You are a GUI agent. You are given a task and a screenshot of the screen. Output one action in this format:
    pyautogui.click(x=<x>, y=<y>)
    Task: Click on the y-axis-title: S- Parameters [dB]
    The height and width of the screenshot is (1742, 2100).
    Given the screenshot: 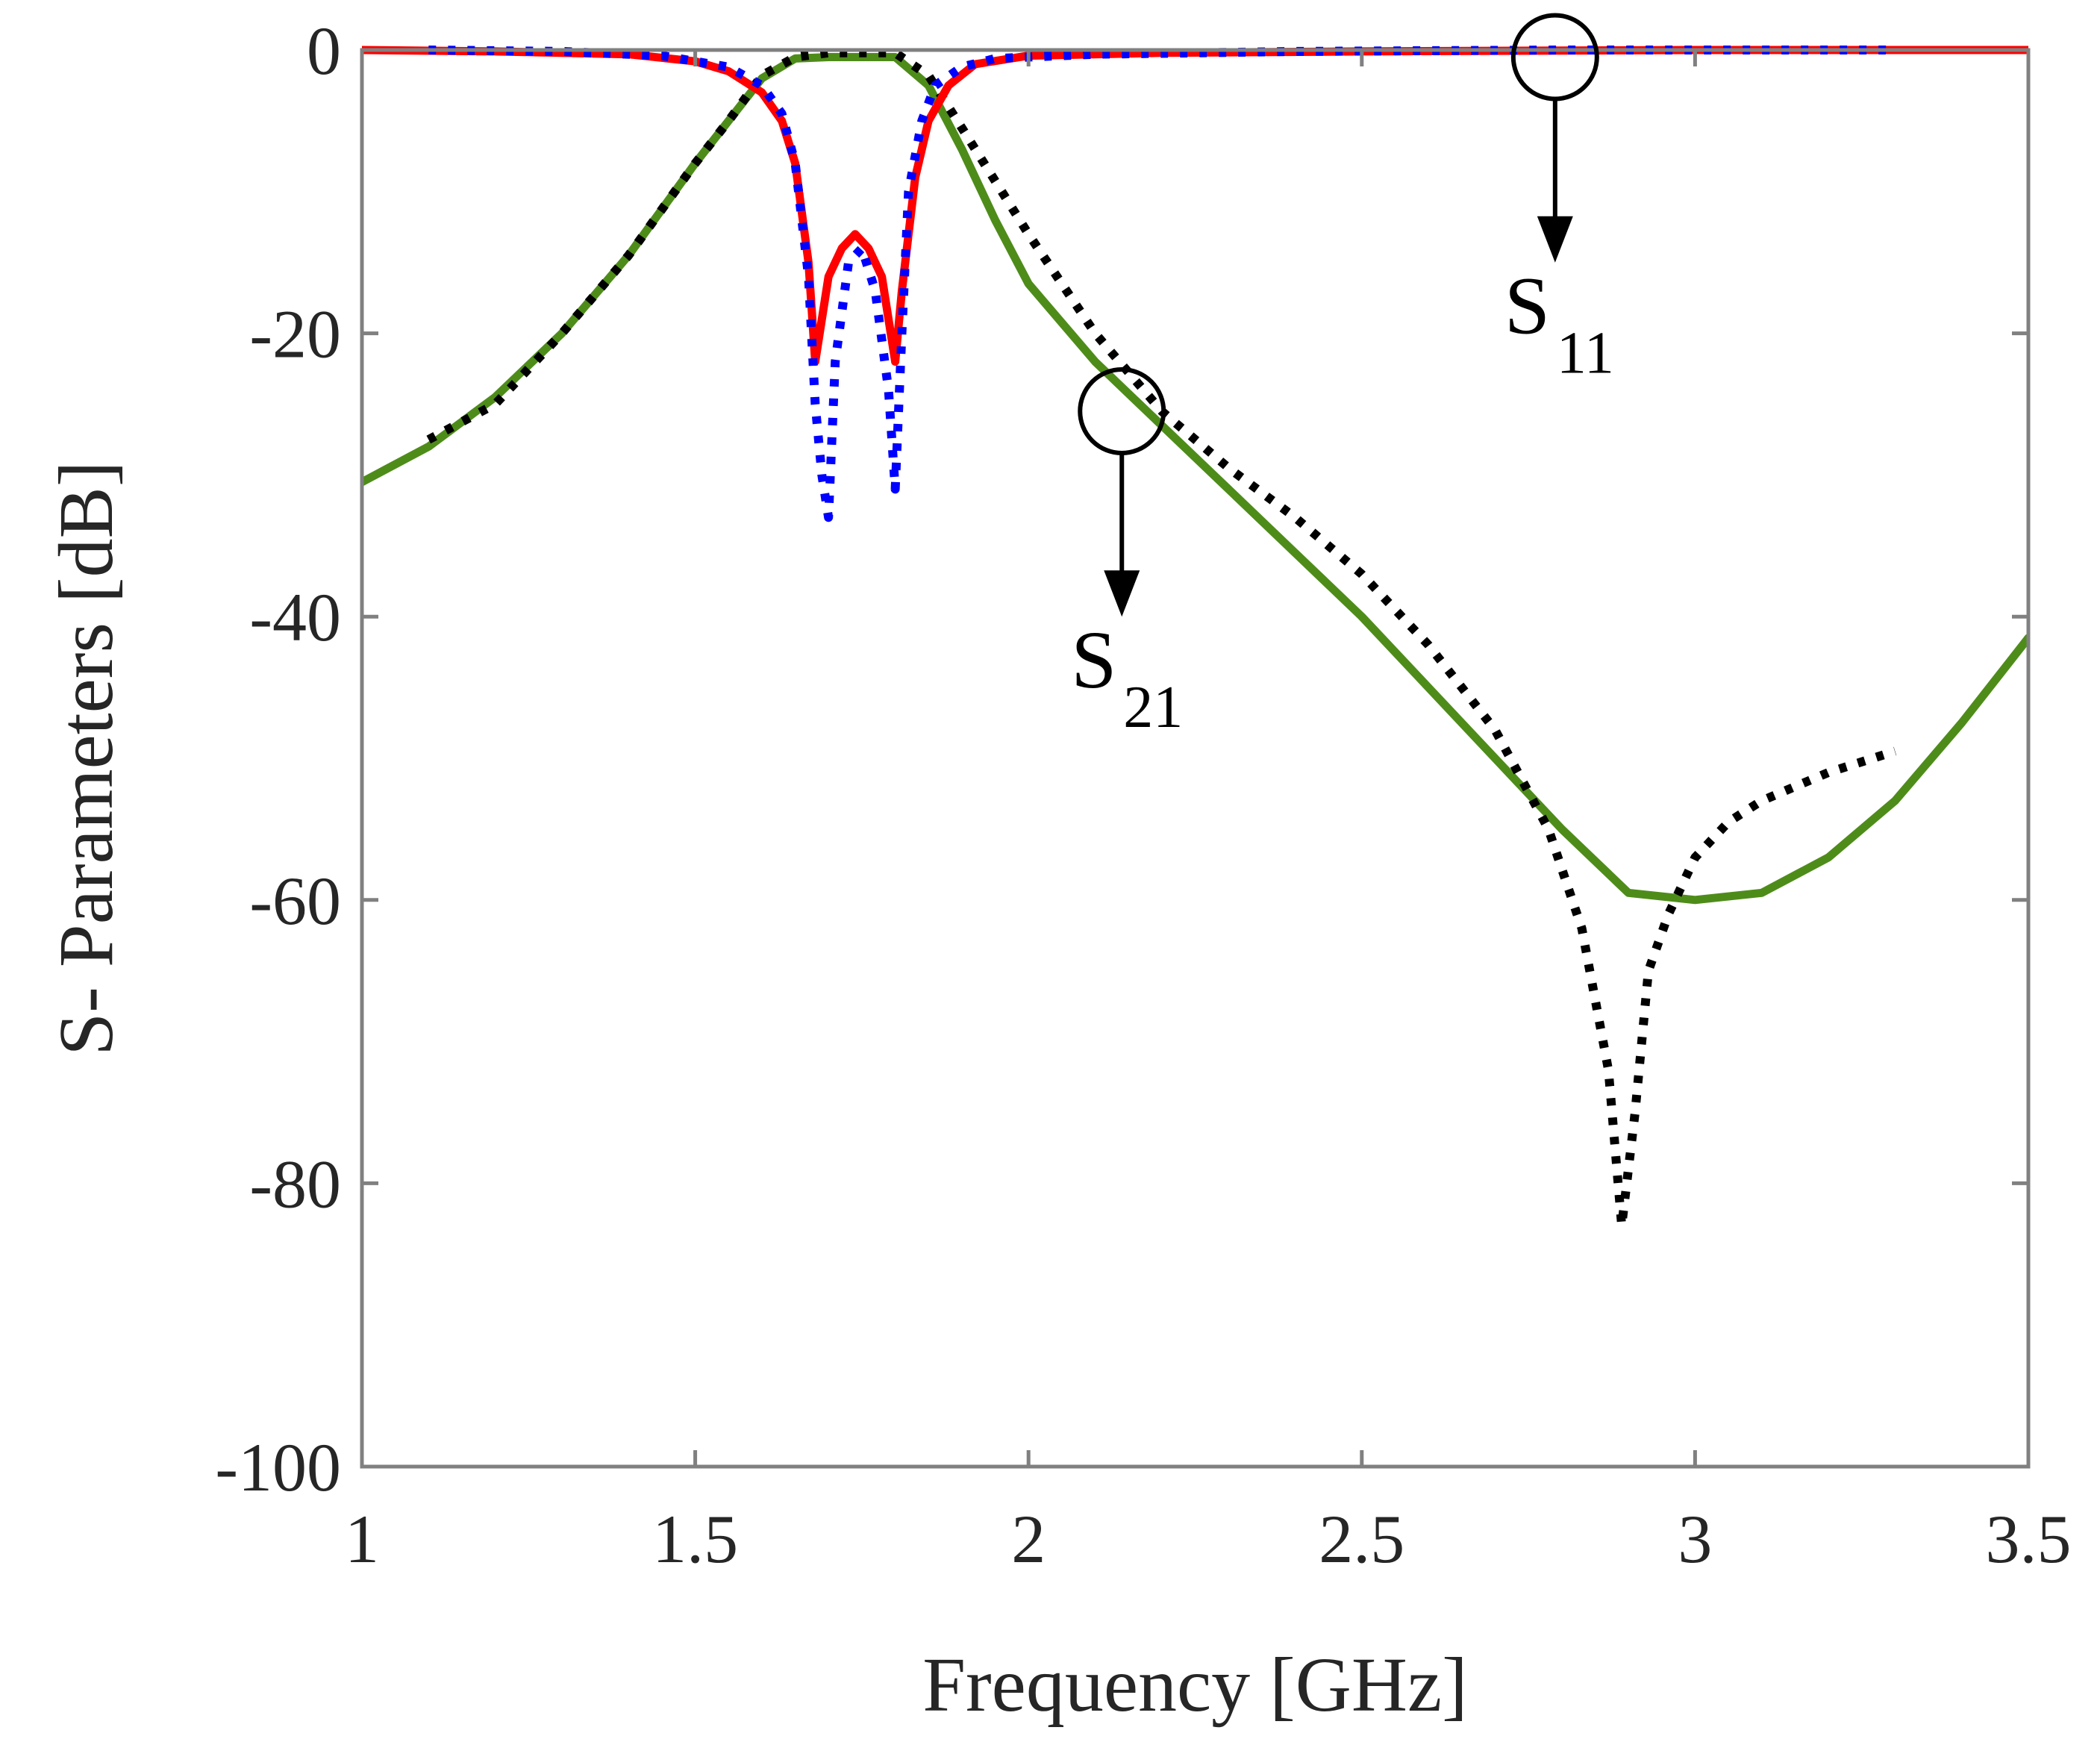 What is the action you would take?
    pyautogui.click(x=86, y=758)
    